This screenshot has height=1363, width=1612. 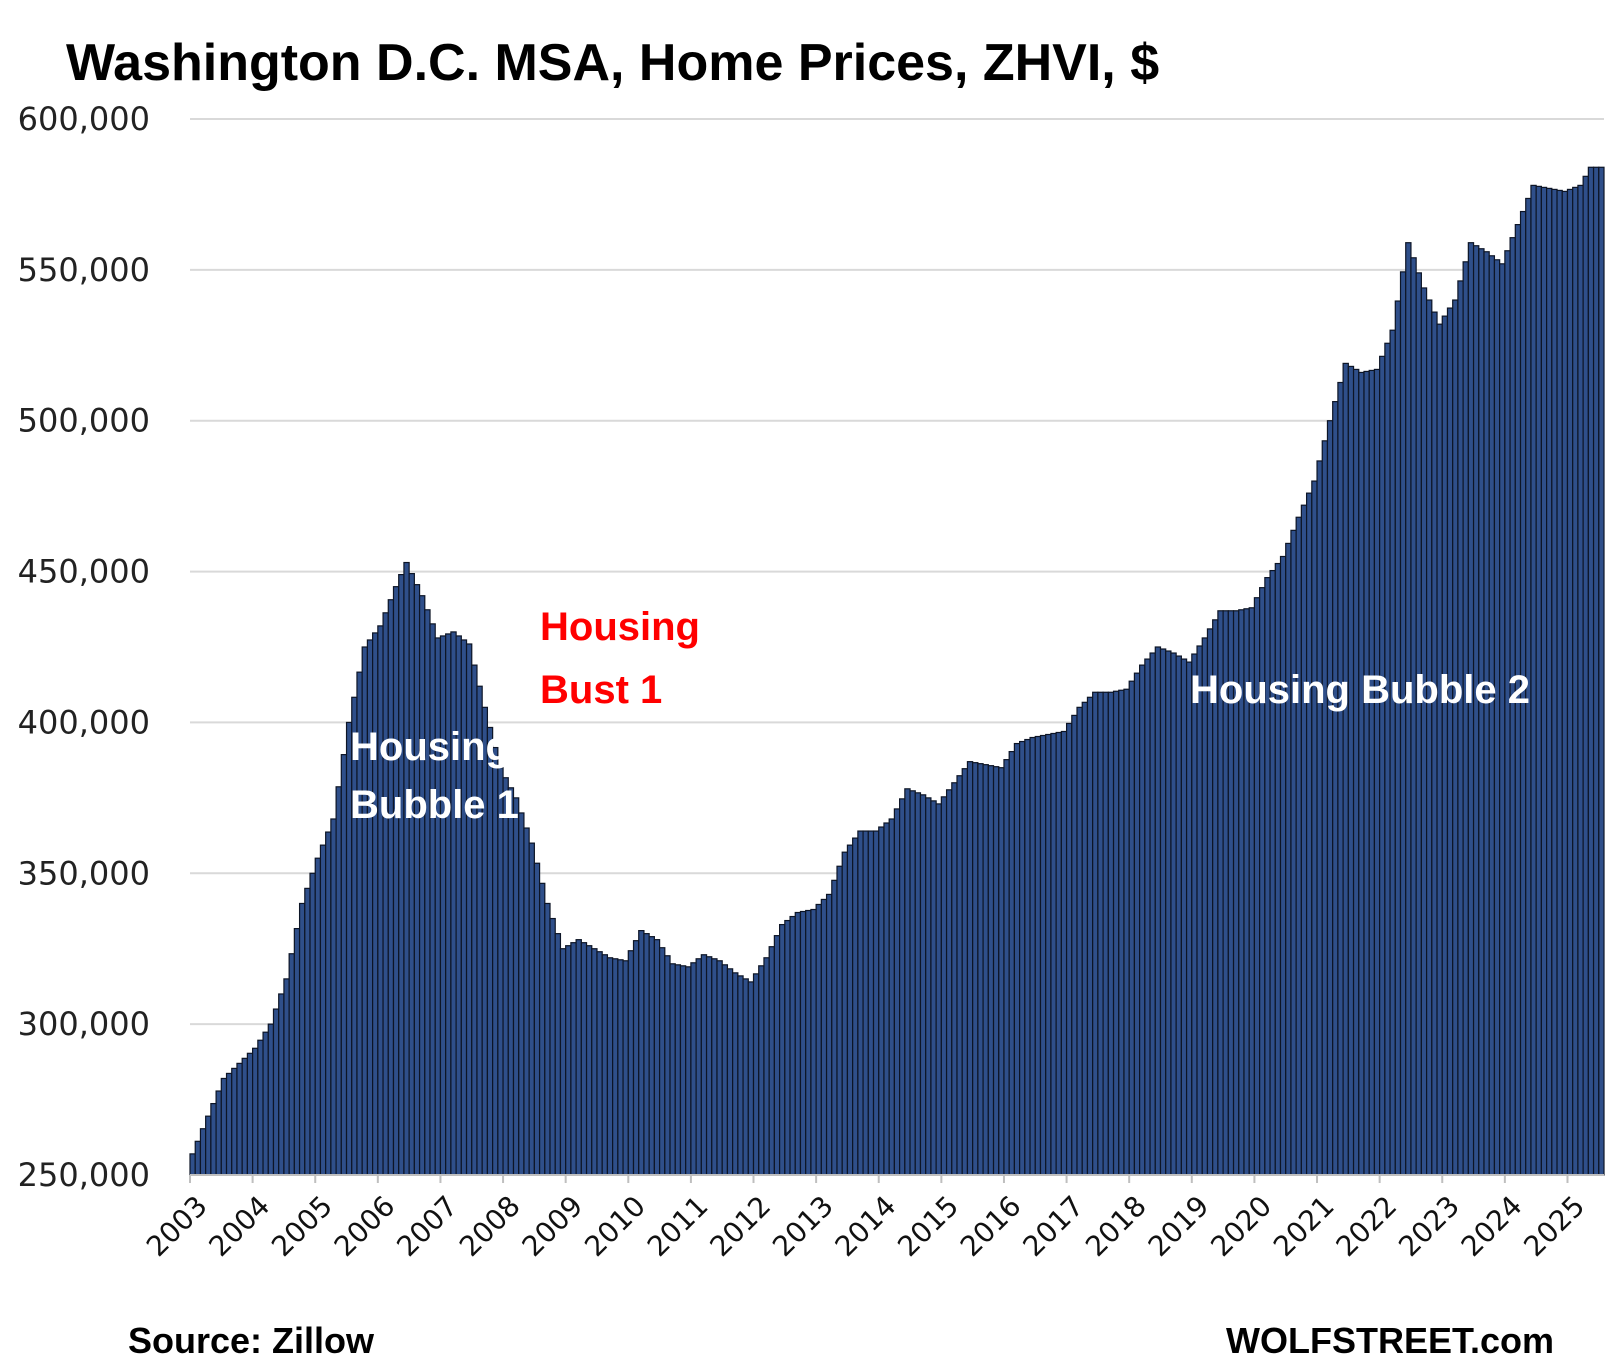 What do you see at coordinates (1179, 1226) in the screenshot?
I see `x-tick-label: 2019` at bounding box center [1179, 1226].